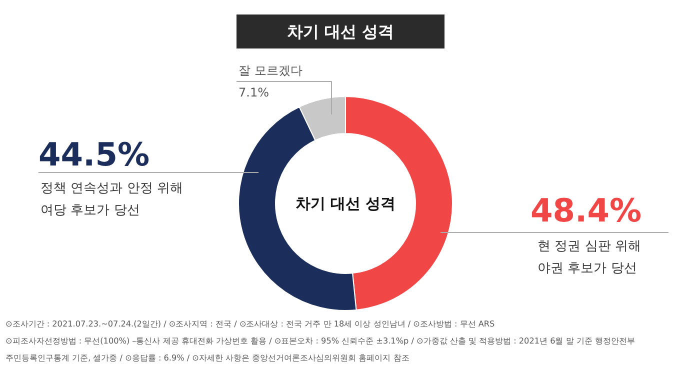 The width and height of the screenshot is (680, 370). Describe the element at coordinates (270, 71) in the screenshot. I see `slice-label: 잘 모르겠다` at that location.